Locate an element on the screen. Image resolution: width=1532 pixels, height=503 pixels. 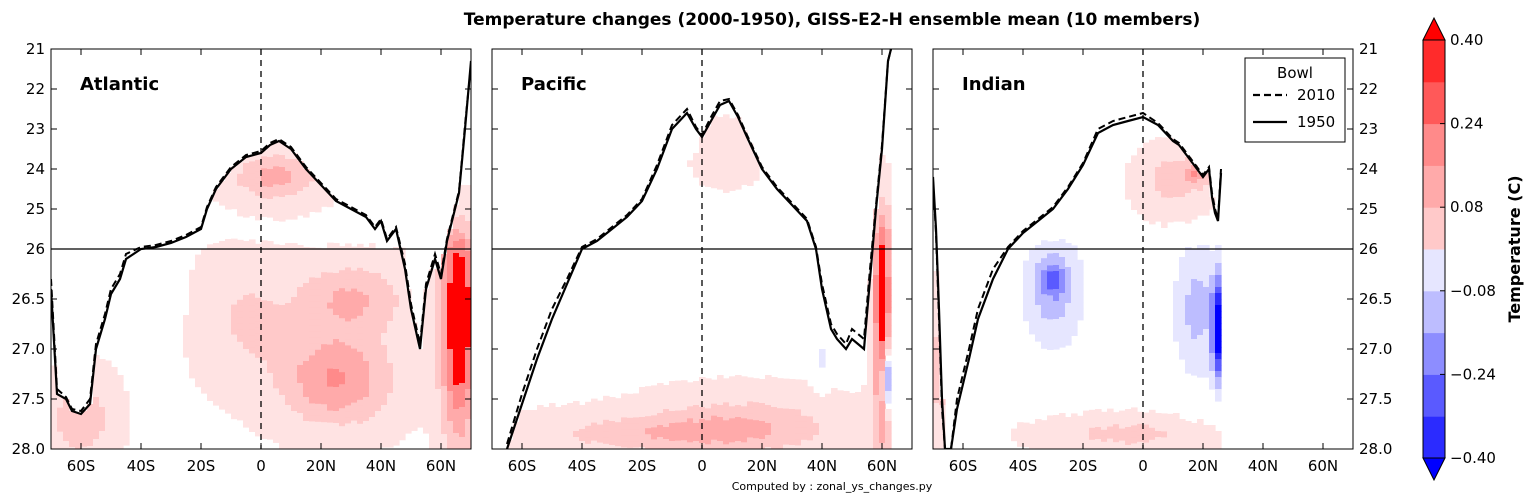
footer-note: Computed by : zonal_ys_changes.py is located at coordinates (832, 486).